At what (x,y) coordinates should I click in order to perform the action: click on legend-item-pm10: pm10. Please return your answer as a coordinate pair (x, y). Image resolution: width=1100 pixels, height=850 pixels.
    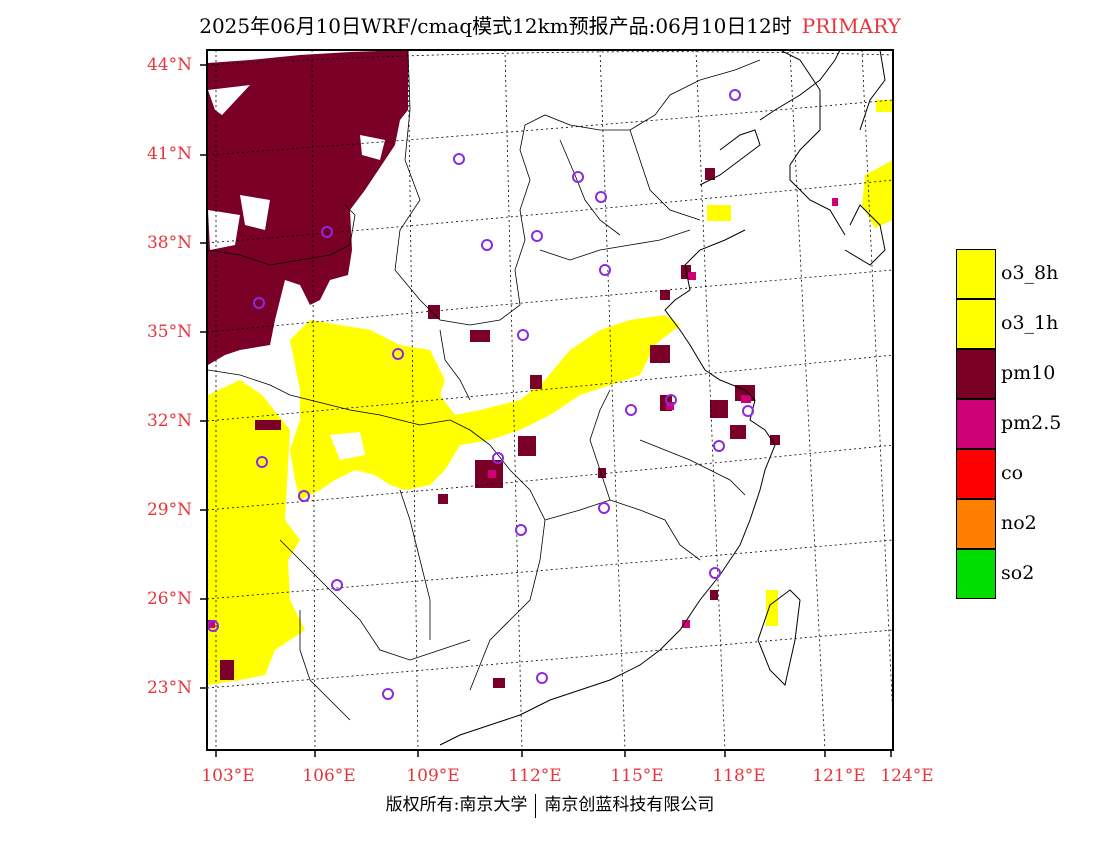
    Looking at the image, I should click on (1021, 374).